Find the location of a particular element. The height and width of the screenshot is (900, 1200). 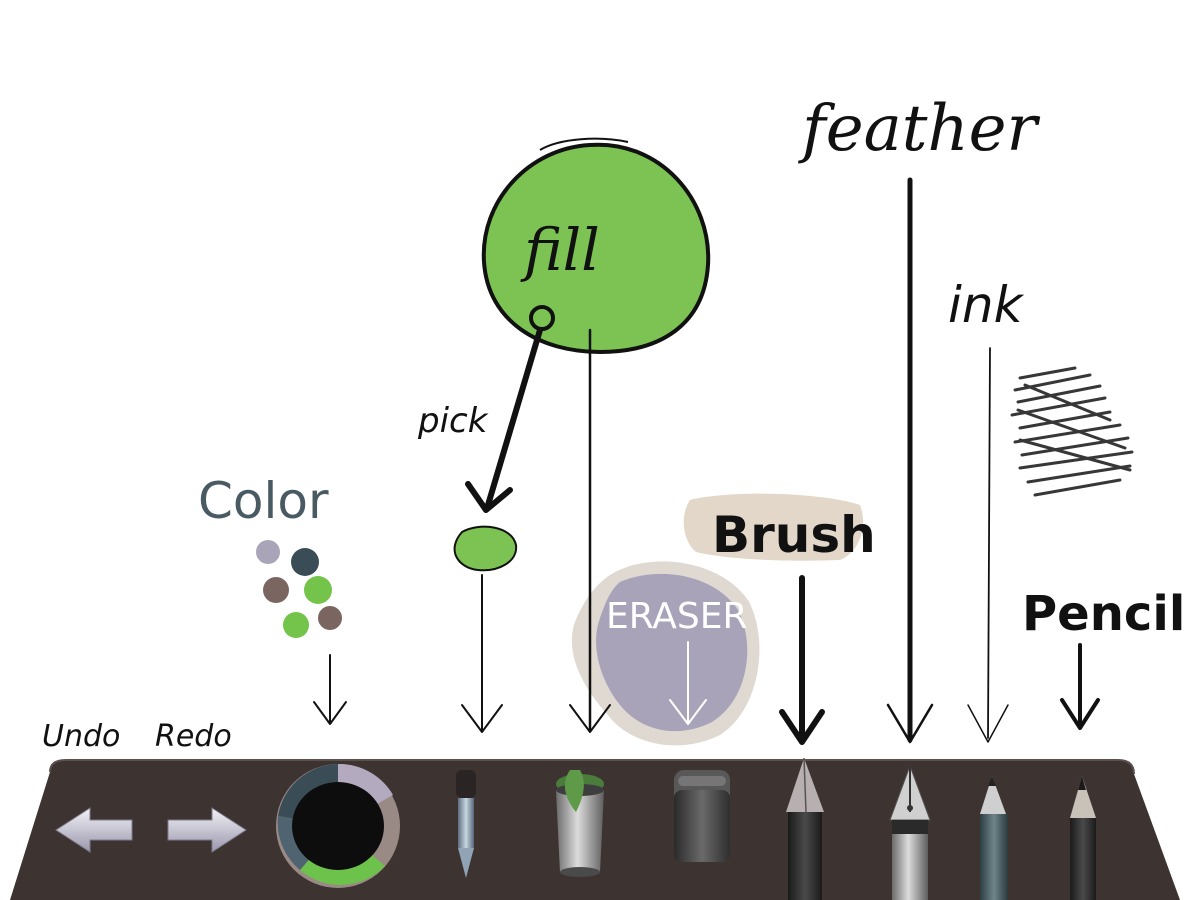

ink-button is located at coordinates (994, 838).